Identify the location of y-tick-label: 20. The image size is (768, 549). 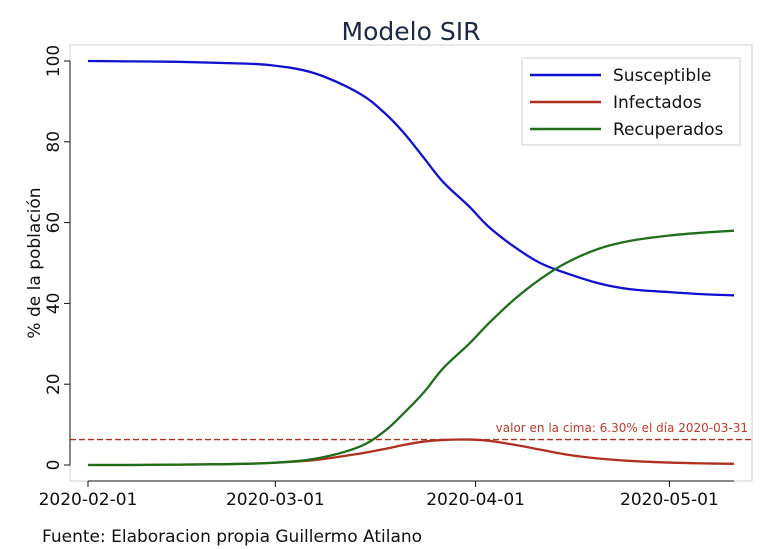
(54, 384).